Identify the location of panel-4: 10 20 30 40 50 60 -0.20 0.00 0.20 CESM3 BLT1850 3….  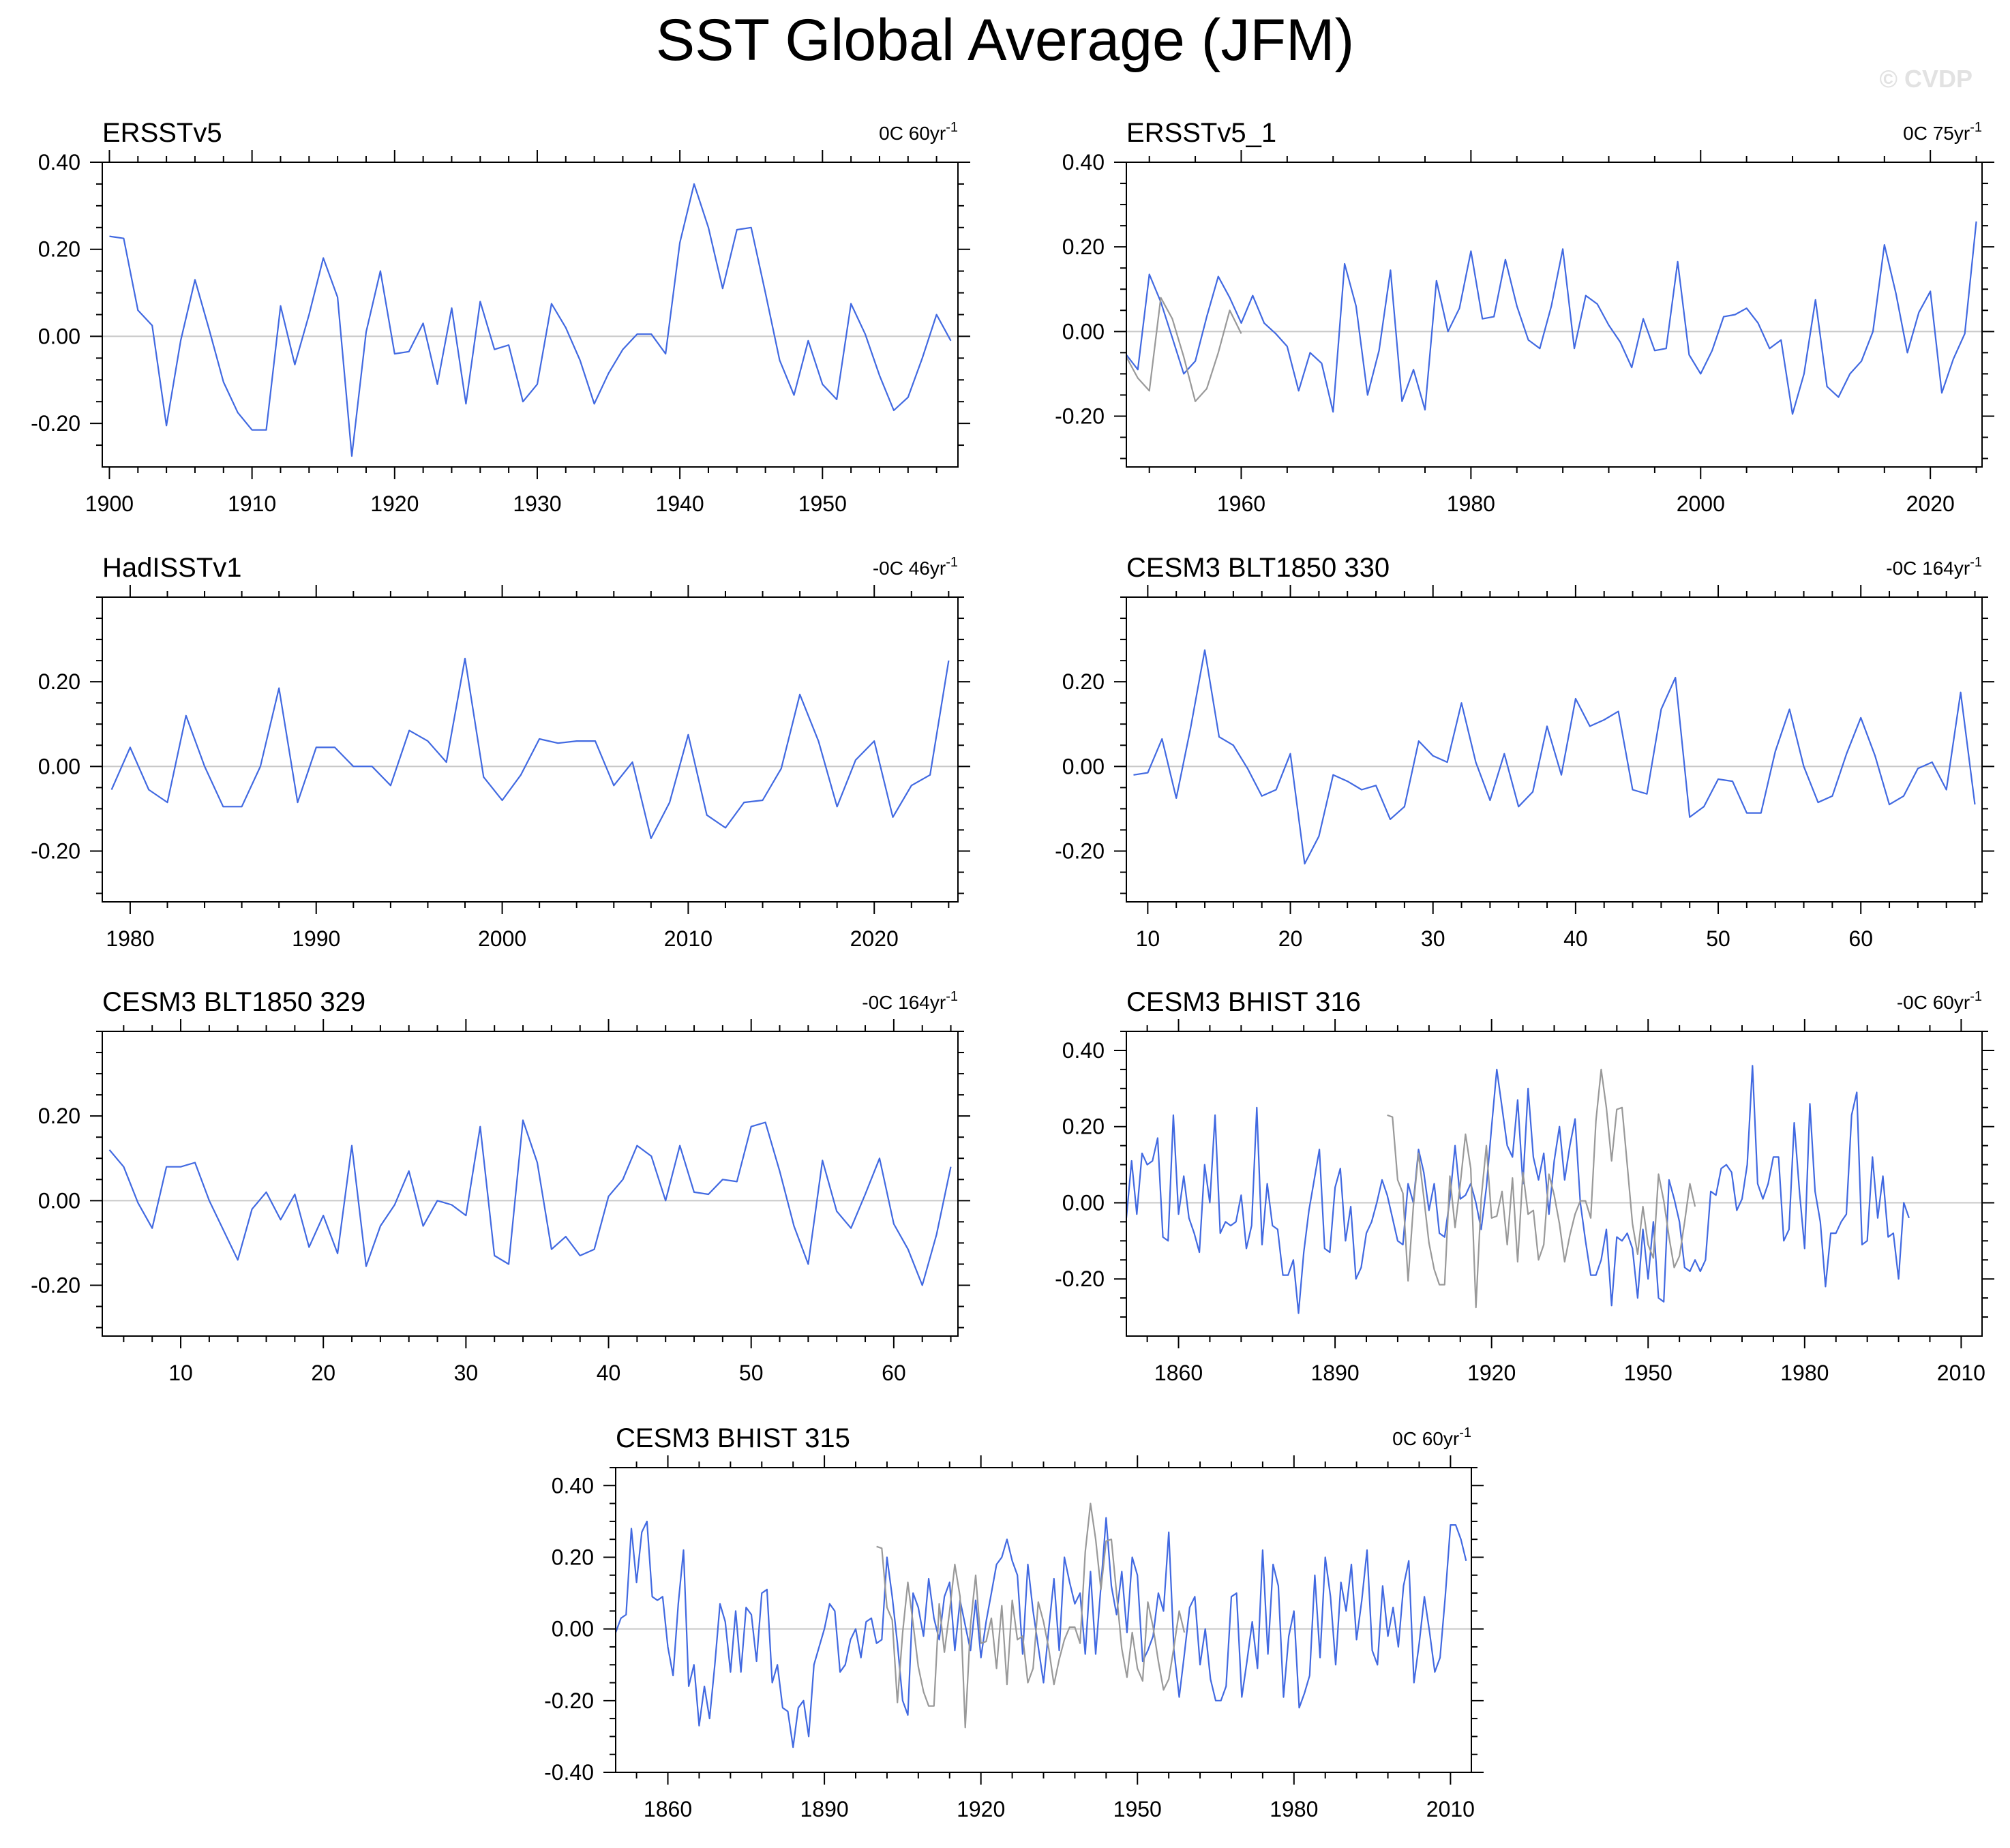
(1524, 752).